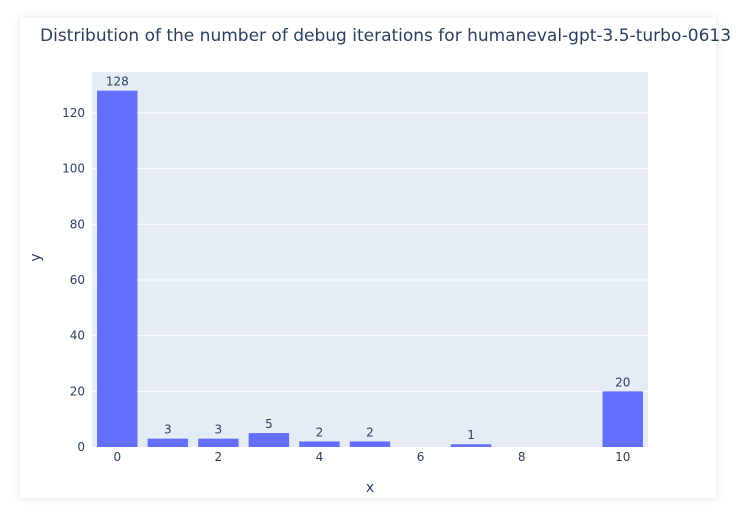 The height and width of the screenshot is (519, 736). Describe the element at coordinates (36, 257) in the screenshot. I see `y-axis-title: y` at that location.